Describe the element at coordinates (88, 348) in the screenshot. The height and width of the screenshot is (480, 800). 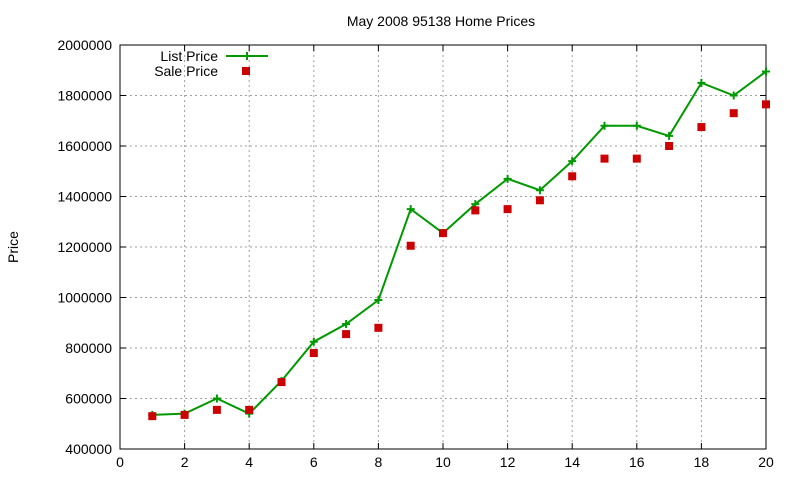
I see `y-tick-label: 800000` at that location.